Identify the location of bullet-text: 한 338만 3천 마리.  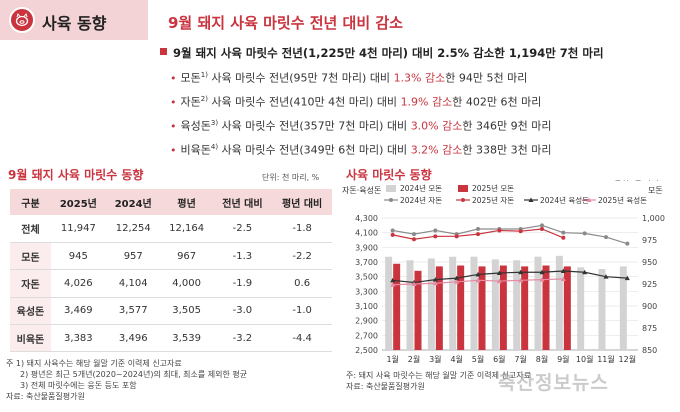
(507, 150).